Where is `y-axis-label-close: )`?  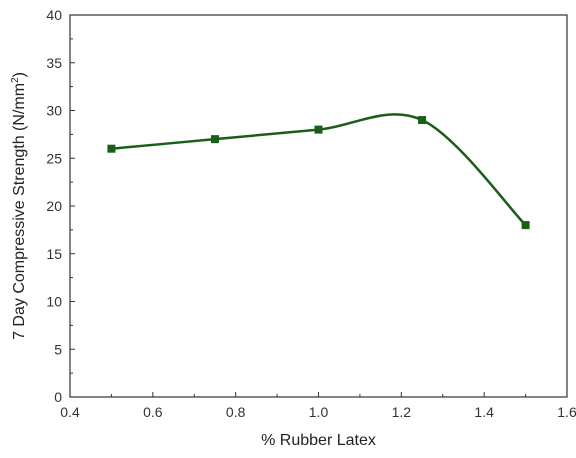 y-axis-label-close: ) is located at coordinates (19, 74).